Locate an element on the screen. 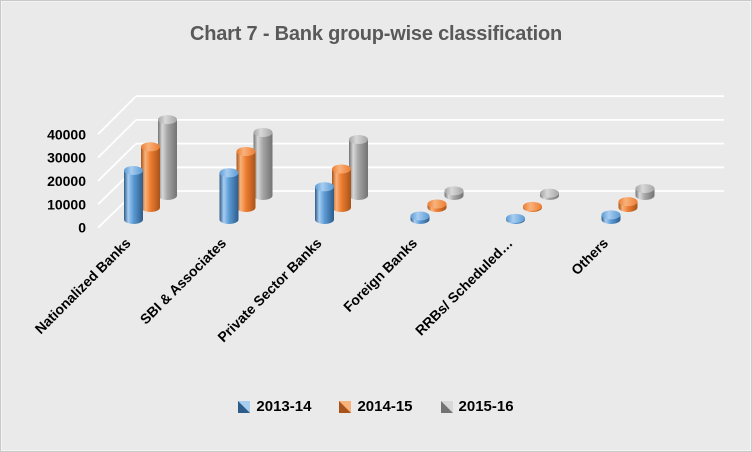 This screenshot has width=752, height=452. legend-swatch-blue-icon is located at coordinates (244, 406).